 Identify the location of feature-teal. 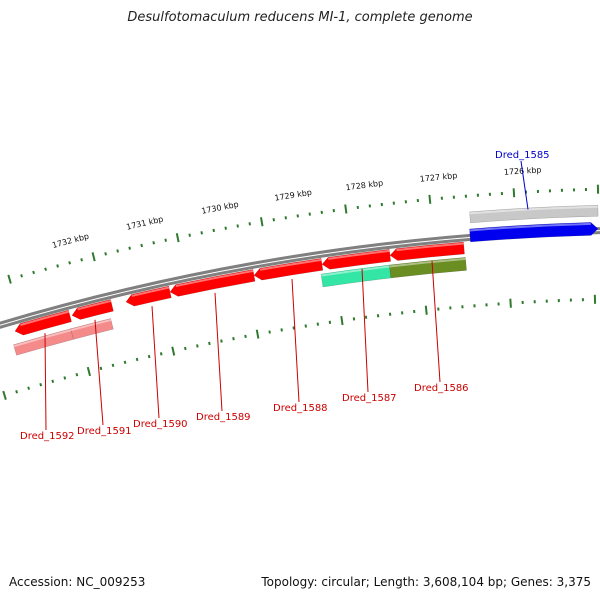
(356, 276).